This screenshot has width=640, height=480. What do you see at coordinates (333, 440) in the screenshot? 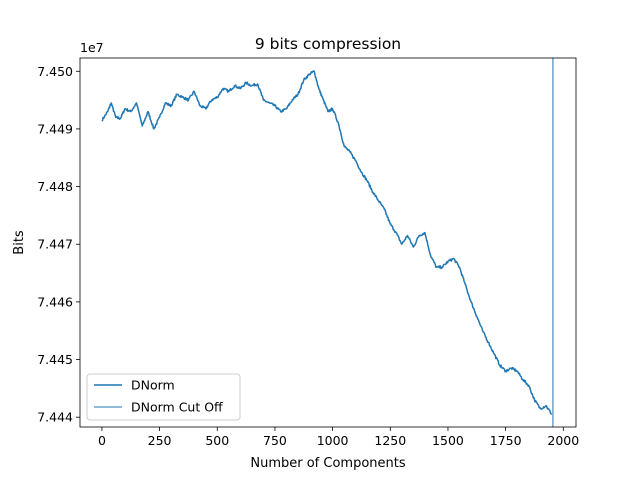
I see `x-tick-label: 1000` at bounding box center [333, 440].